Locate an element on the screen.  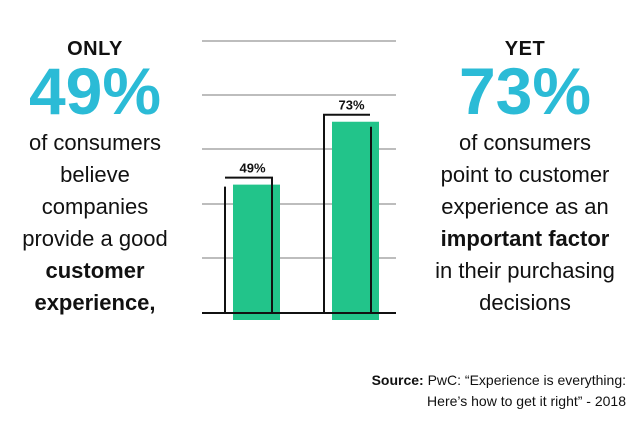
right-line: decisions is located at coordinates (525, 302).